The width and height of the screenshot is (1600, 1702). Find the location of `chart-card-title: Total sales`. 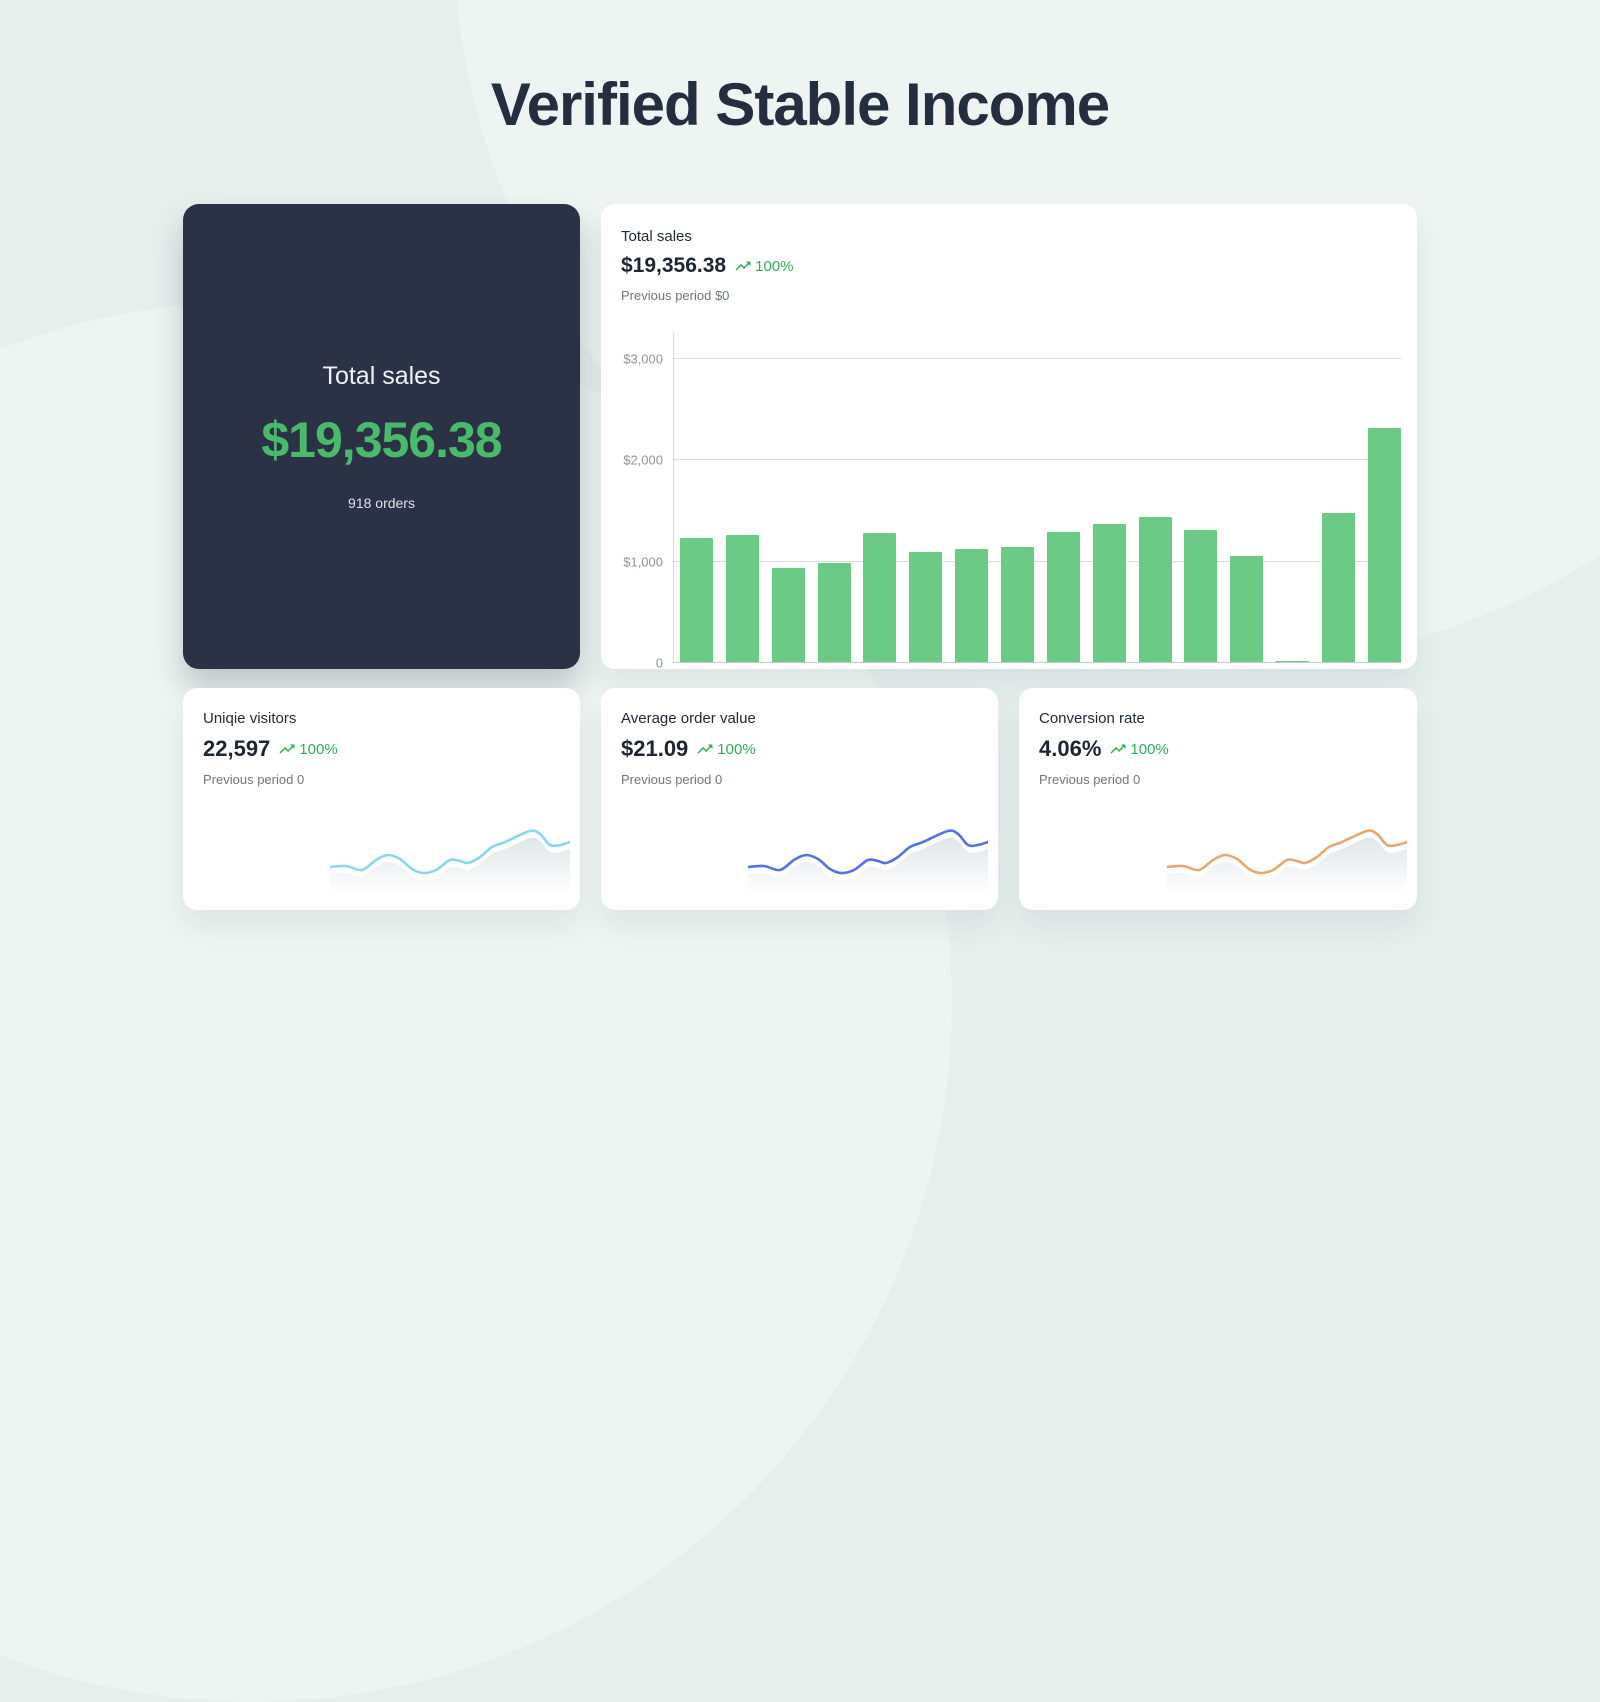

chart-card-title: Total sales is located at coordinates (656, 236).